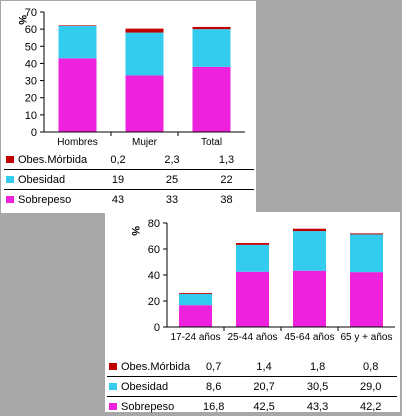  Describe the element at coordinates (264, 387) in the screenshot. I see `table-cell: 20,7` at that location.